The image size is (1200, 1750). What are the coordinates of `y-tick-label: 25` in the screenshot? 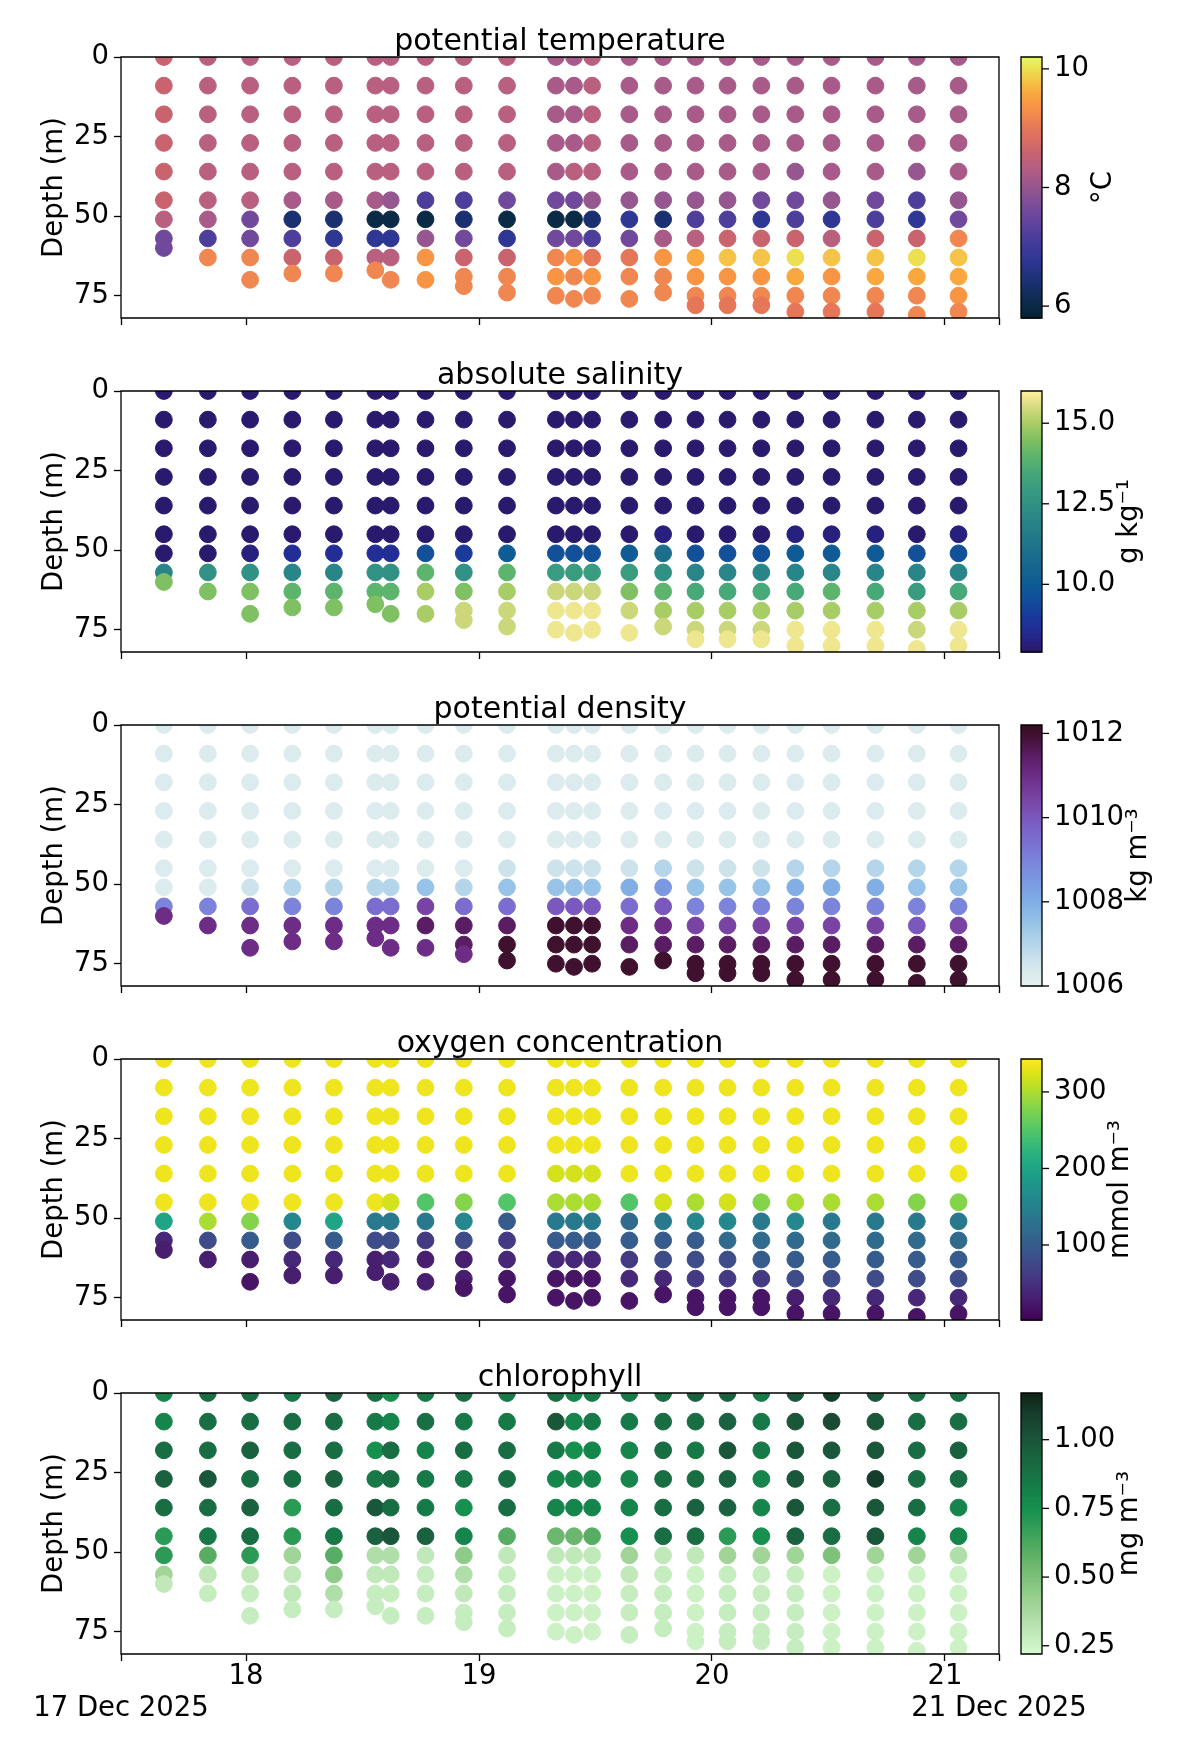 It's located at (91, 1469).